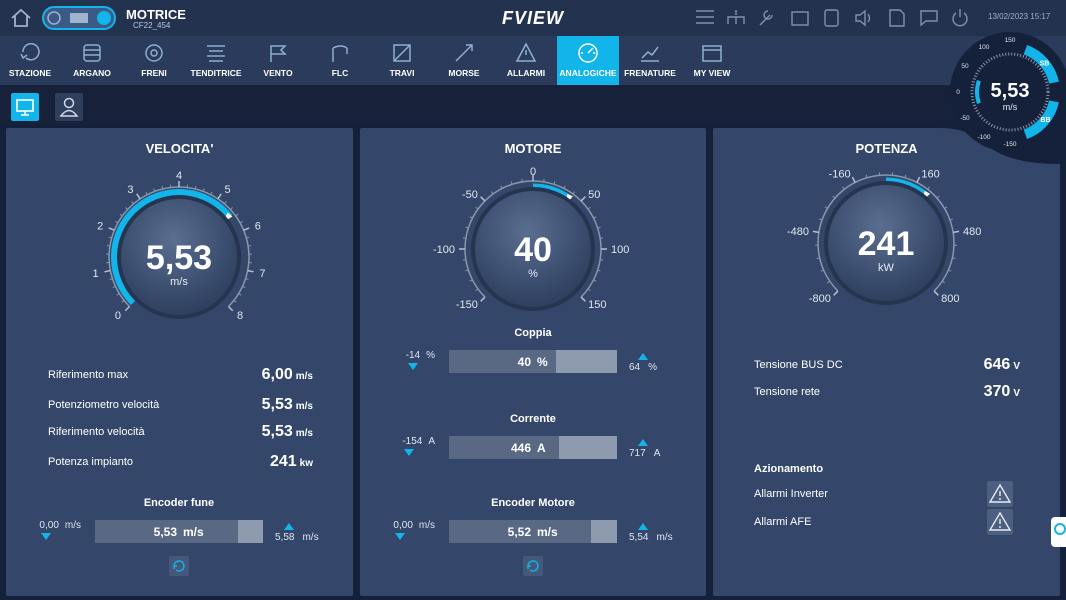 This screenshot has width=1066, height=600. Describe the element at coordinates (96, 432) in the screenshot. I see `row-label: Riferimento velocità` at that location.